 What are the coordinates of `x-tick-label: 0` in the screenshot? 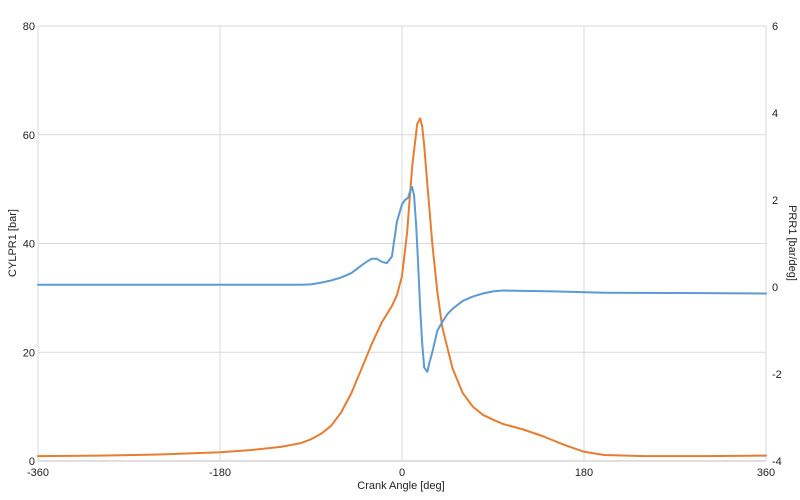 It's located at (402, 473).